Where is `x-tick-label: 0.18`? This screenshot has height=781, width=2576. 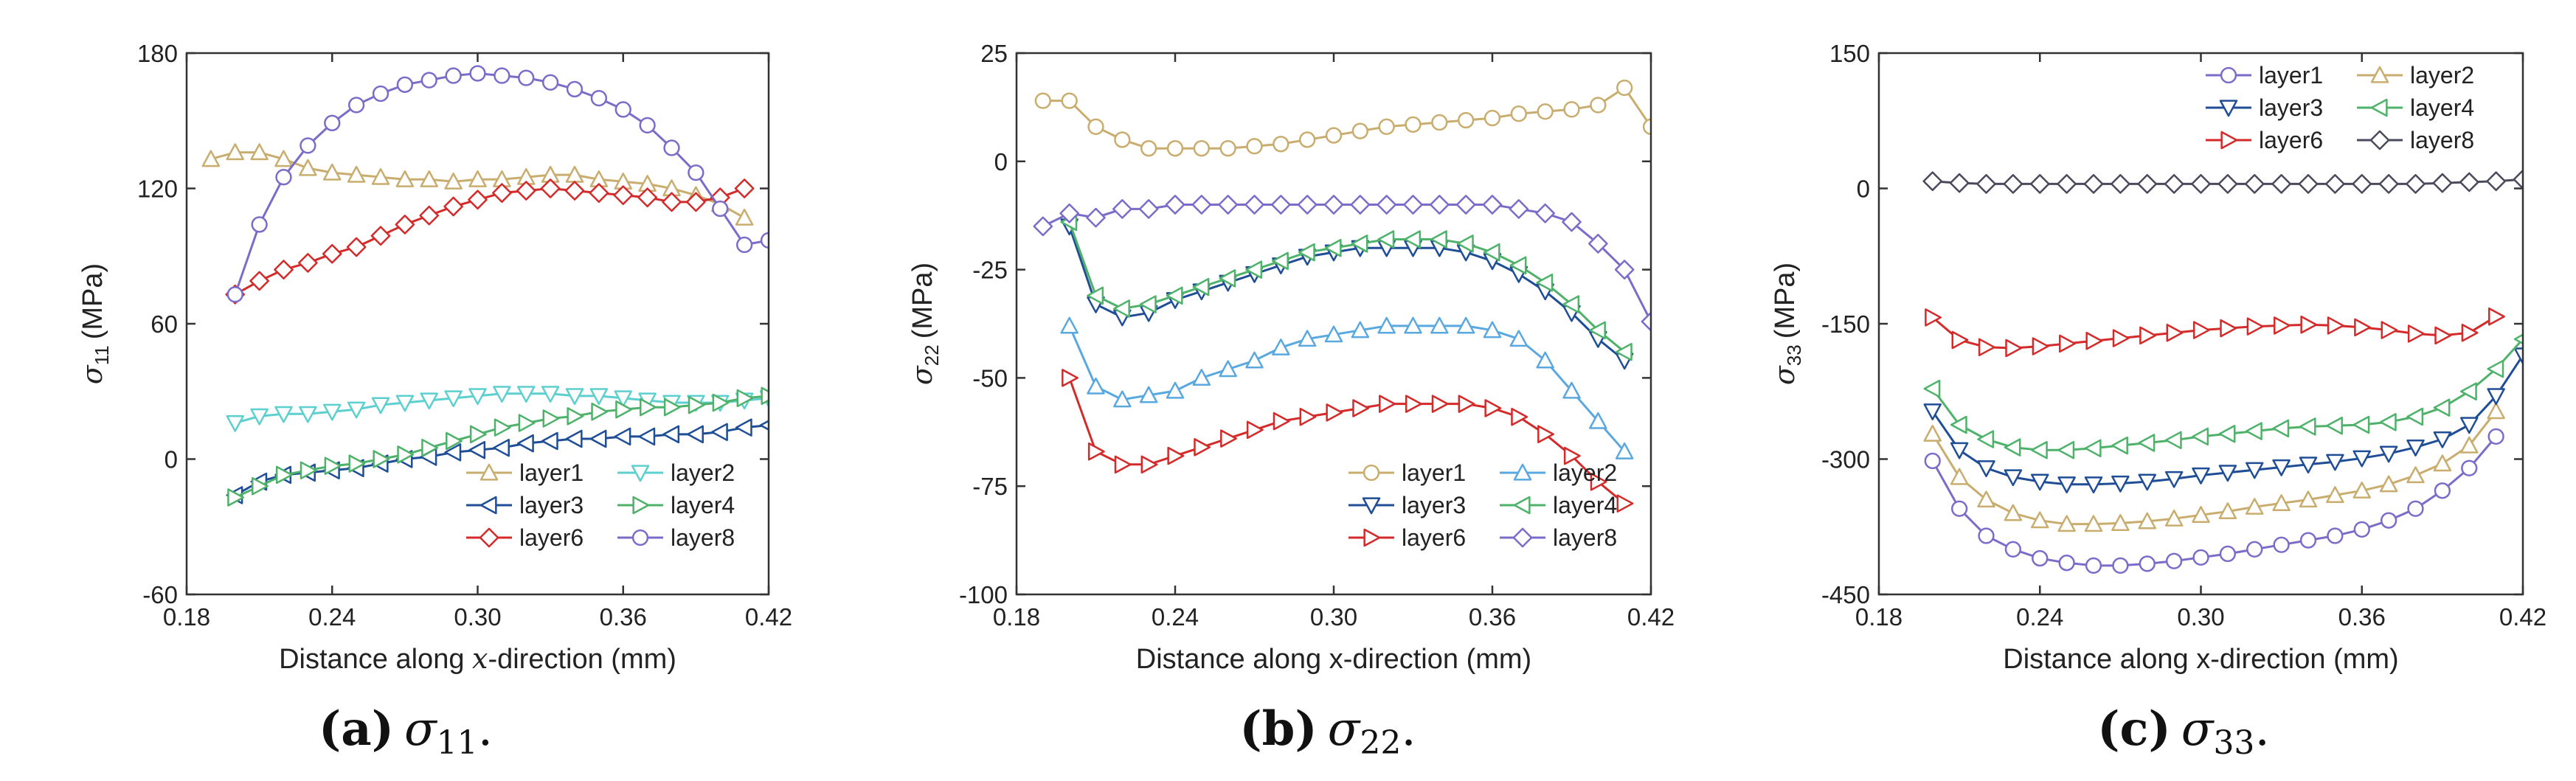 x-tick-label: 0.18 is located at coordinates (187, 617).